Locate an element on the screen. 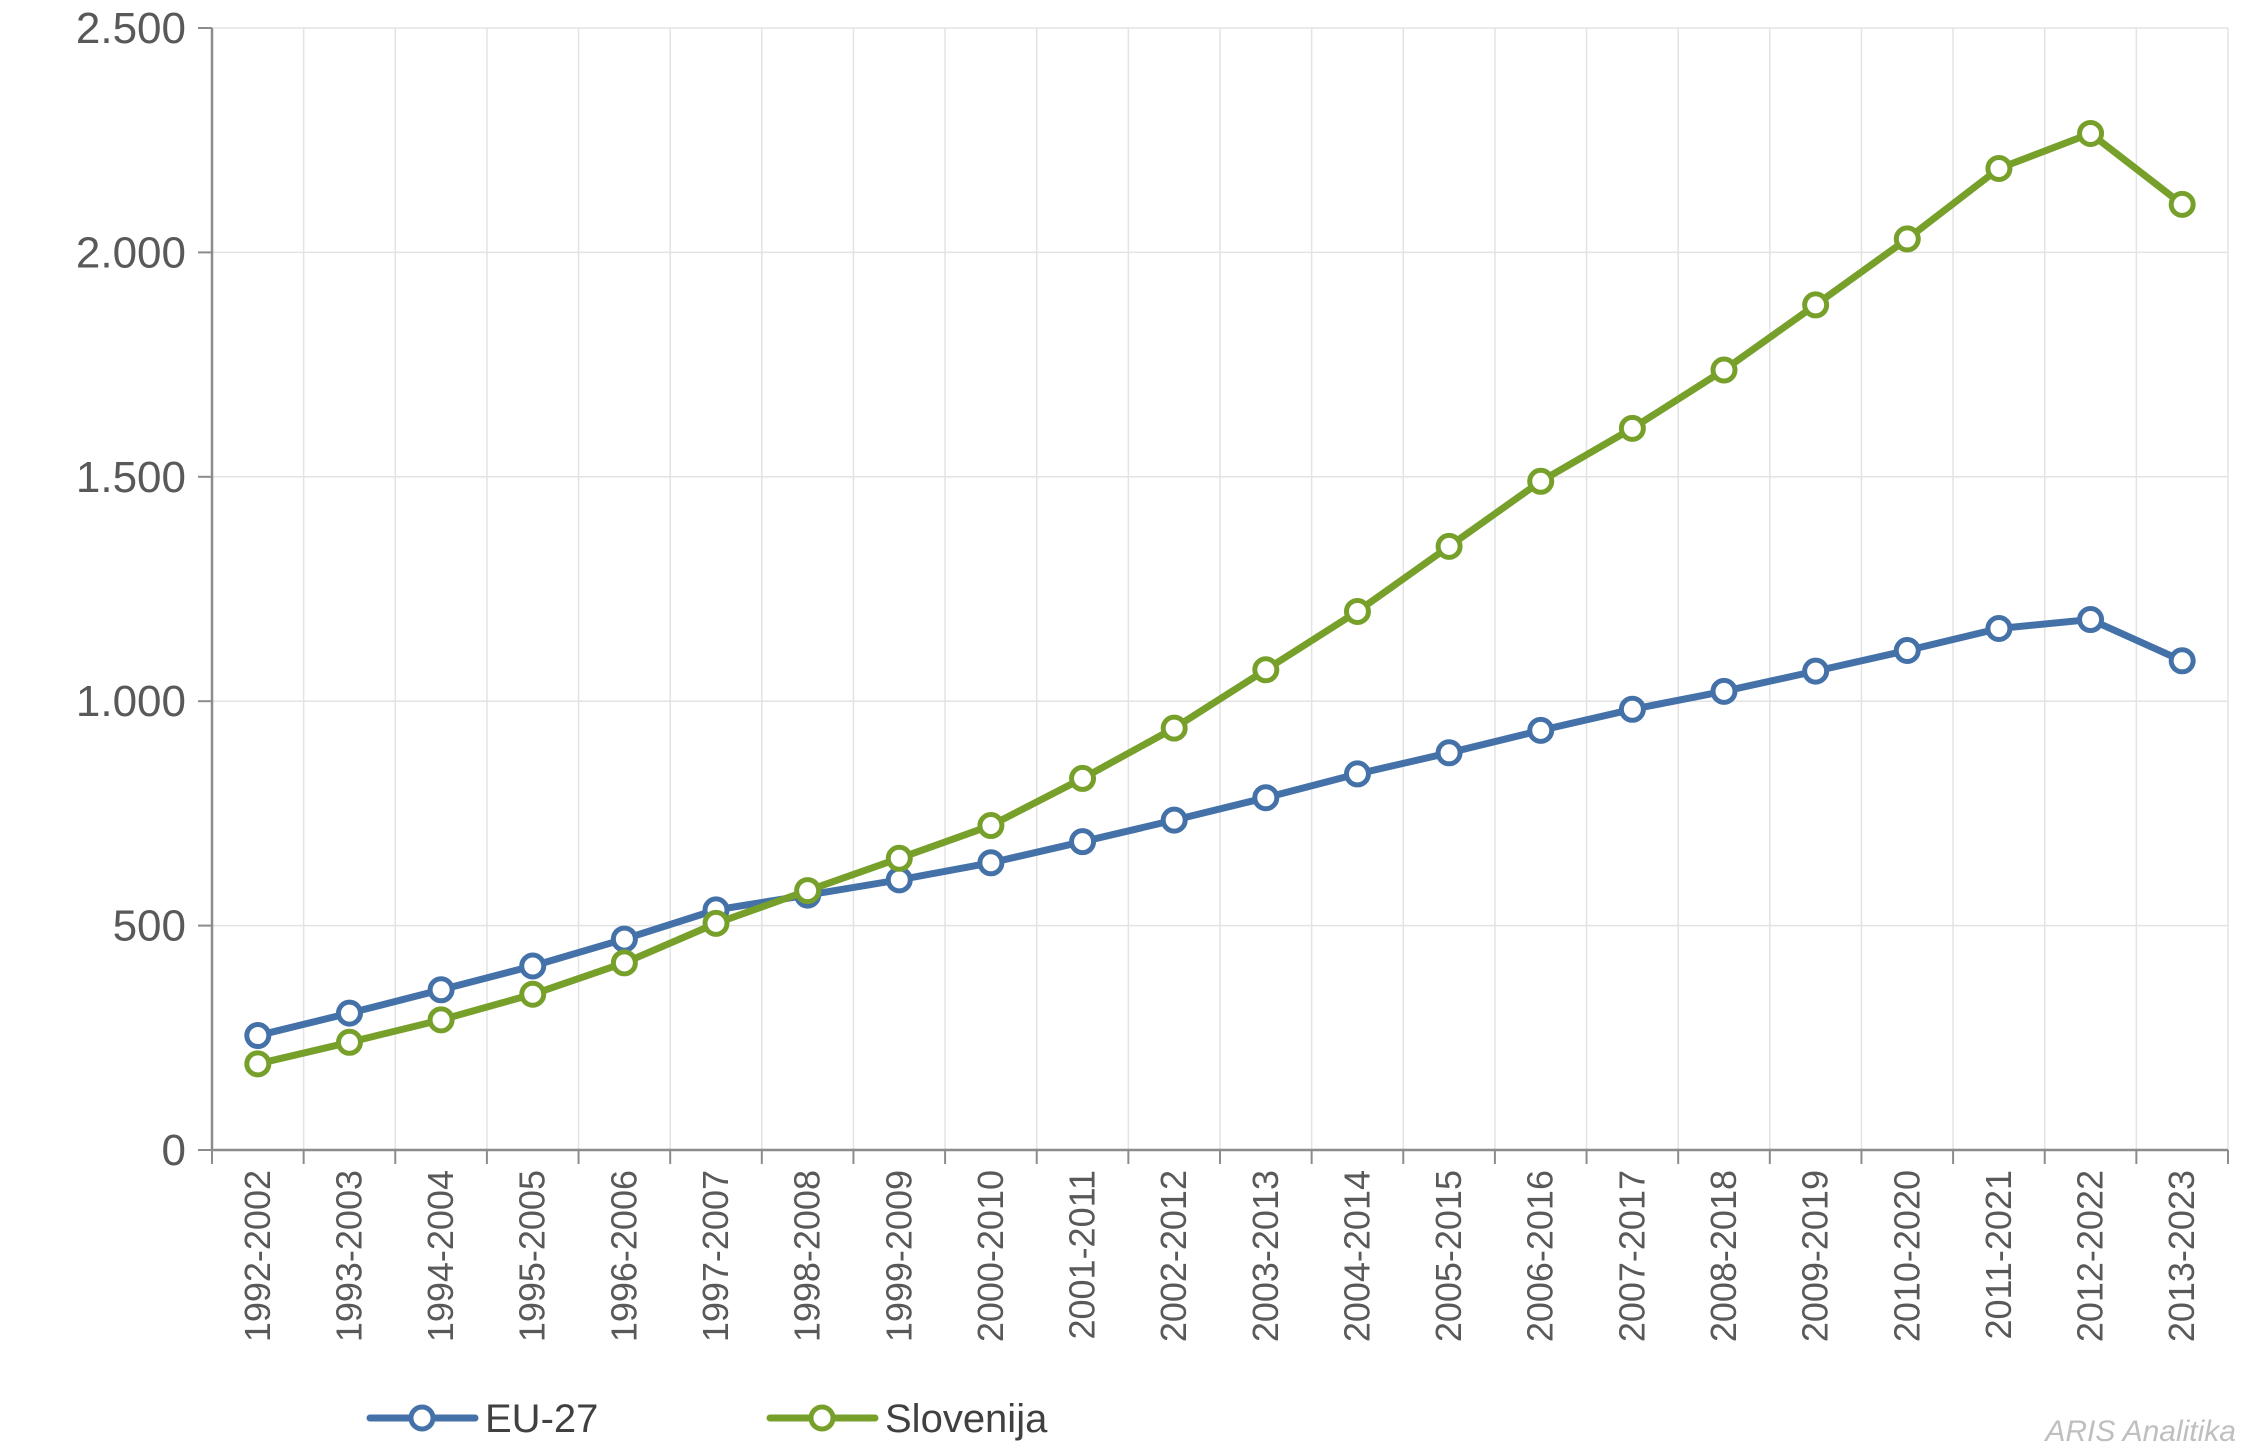  legend-item-0: EU-27 is located at coordinates (482, 1419).